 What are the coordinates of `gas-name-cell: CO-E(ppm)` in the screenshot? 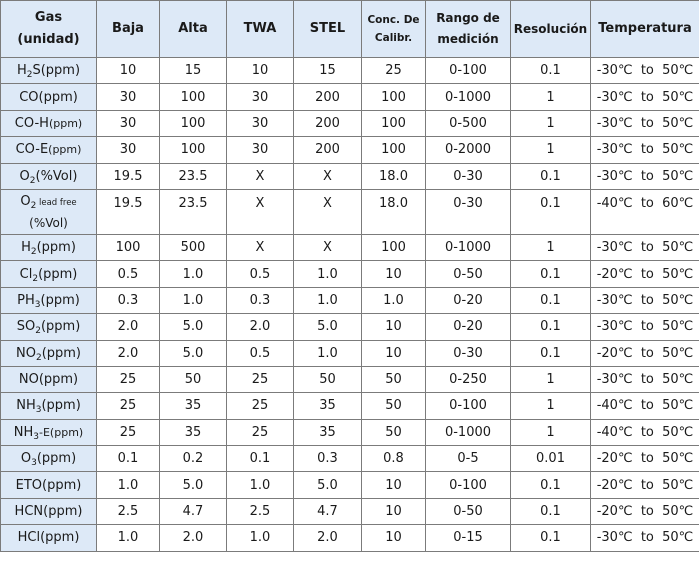 It's located at (48, 150).